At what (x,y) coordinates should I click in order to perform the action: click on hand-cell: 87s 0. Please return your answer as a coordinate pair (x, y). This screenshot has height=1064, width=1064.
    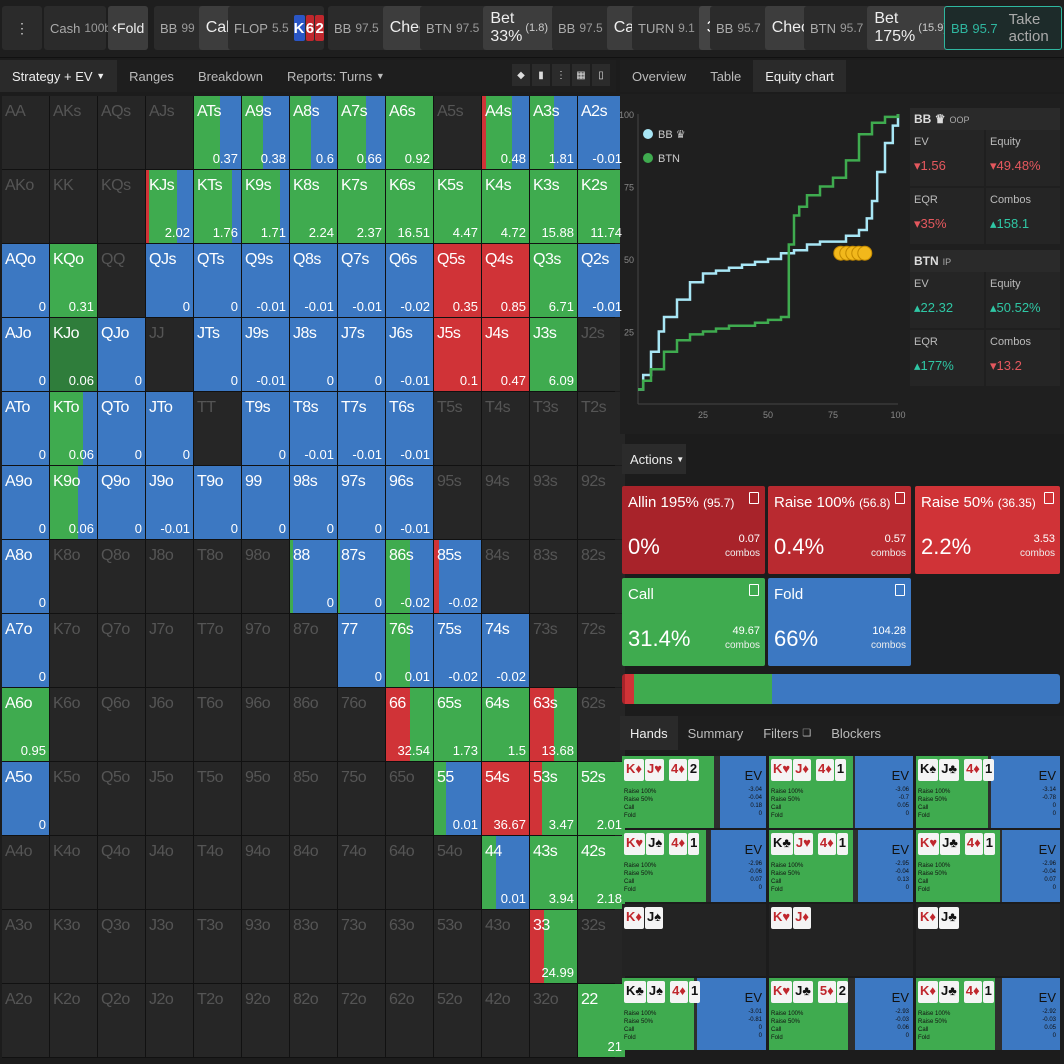
    Looking at the image, I should click on (361, 576).